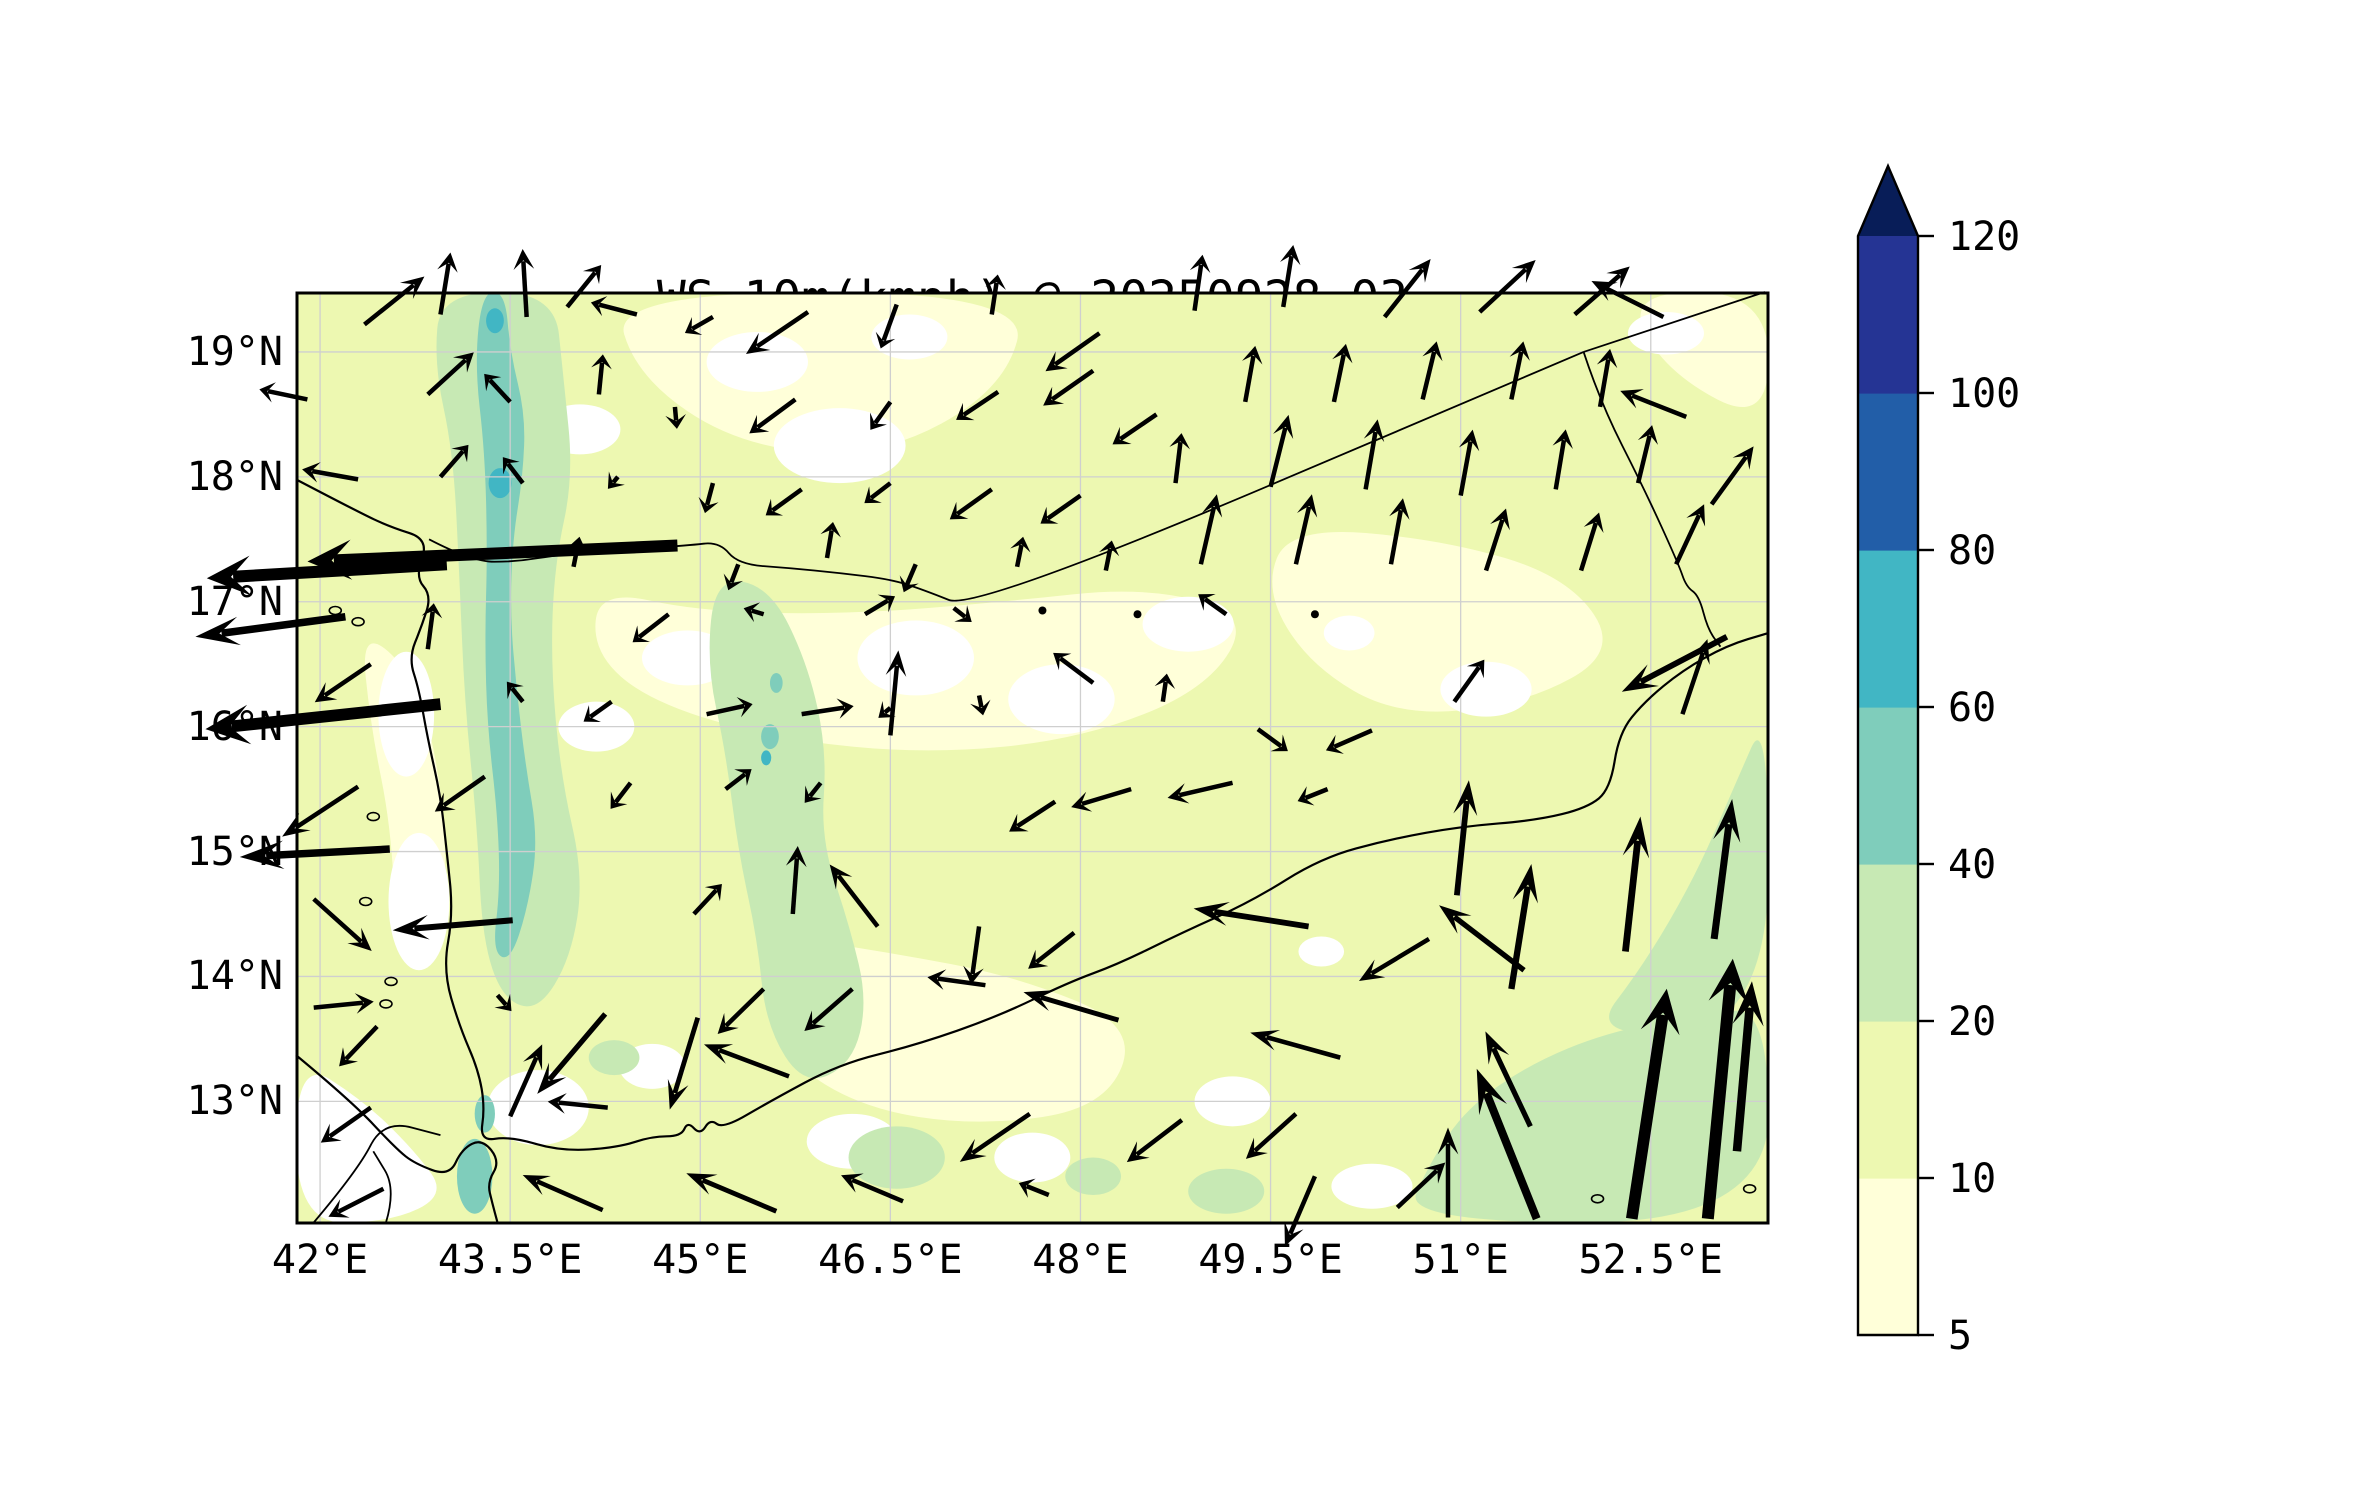 Image resolution: width=2371 pixels, height=1500 pixels. What do you see at coordinates (890, 1260) in the screenshot?
I see `x-tick-label: 46.5°E` at bounding box center [890, 1260].